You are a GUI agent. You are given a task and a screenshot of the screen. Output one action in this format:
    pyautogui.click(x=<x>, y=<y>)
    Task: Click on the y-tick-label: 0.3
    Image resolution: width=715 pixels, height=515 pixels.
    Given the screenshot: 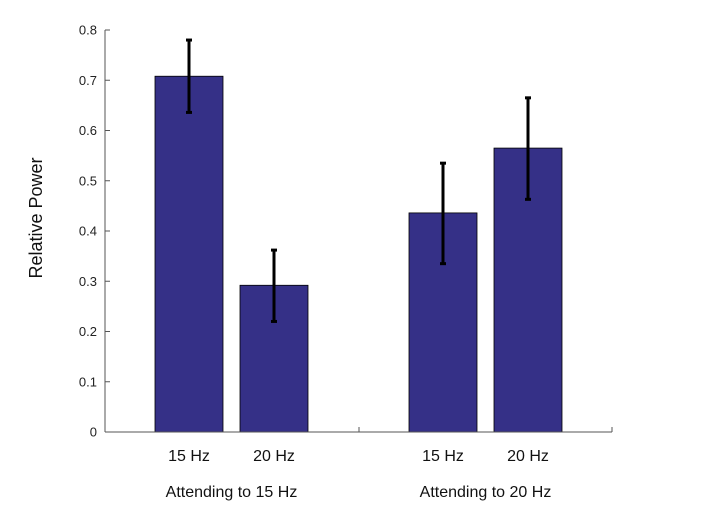 What is the action you would take?
    pyautogui.click(x=88, y=281)
    